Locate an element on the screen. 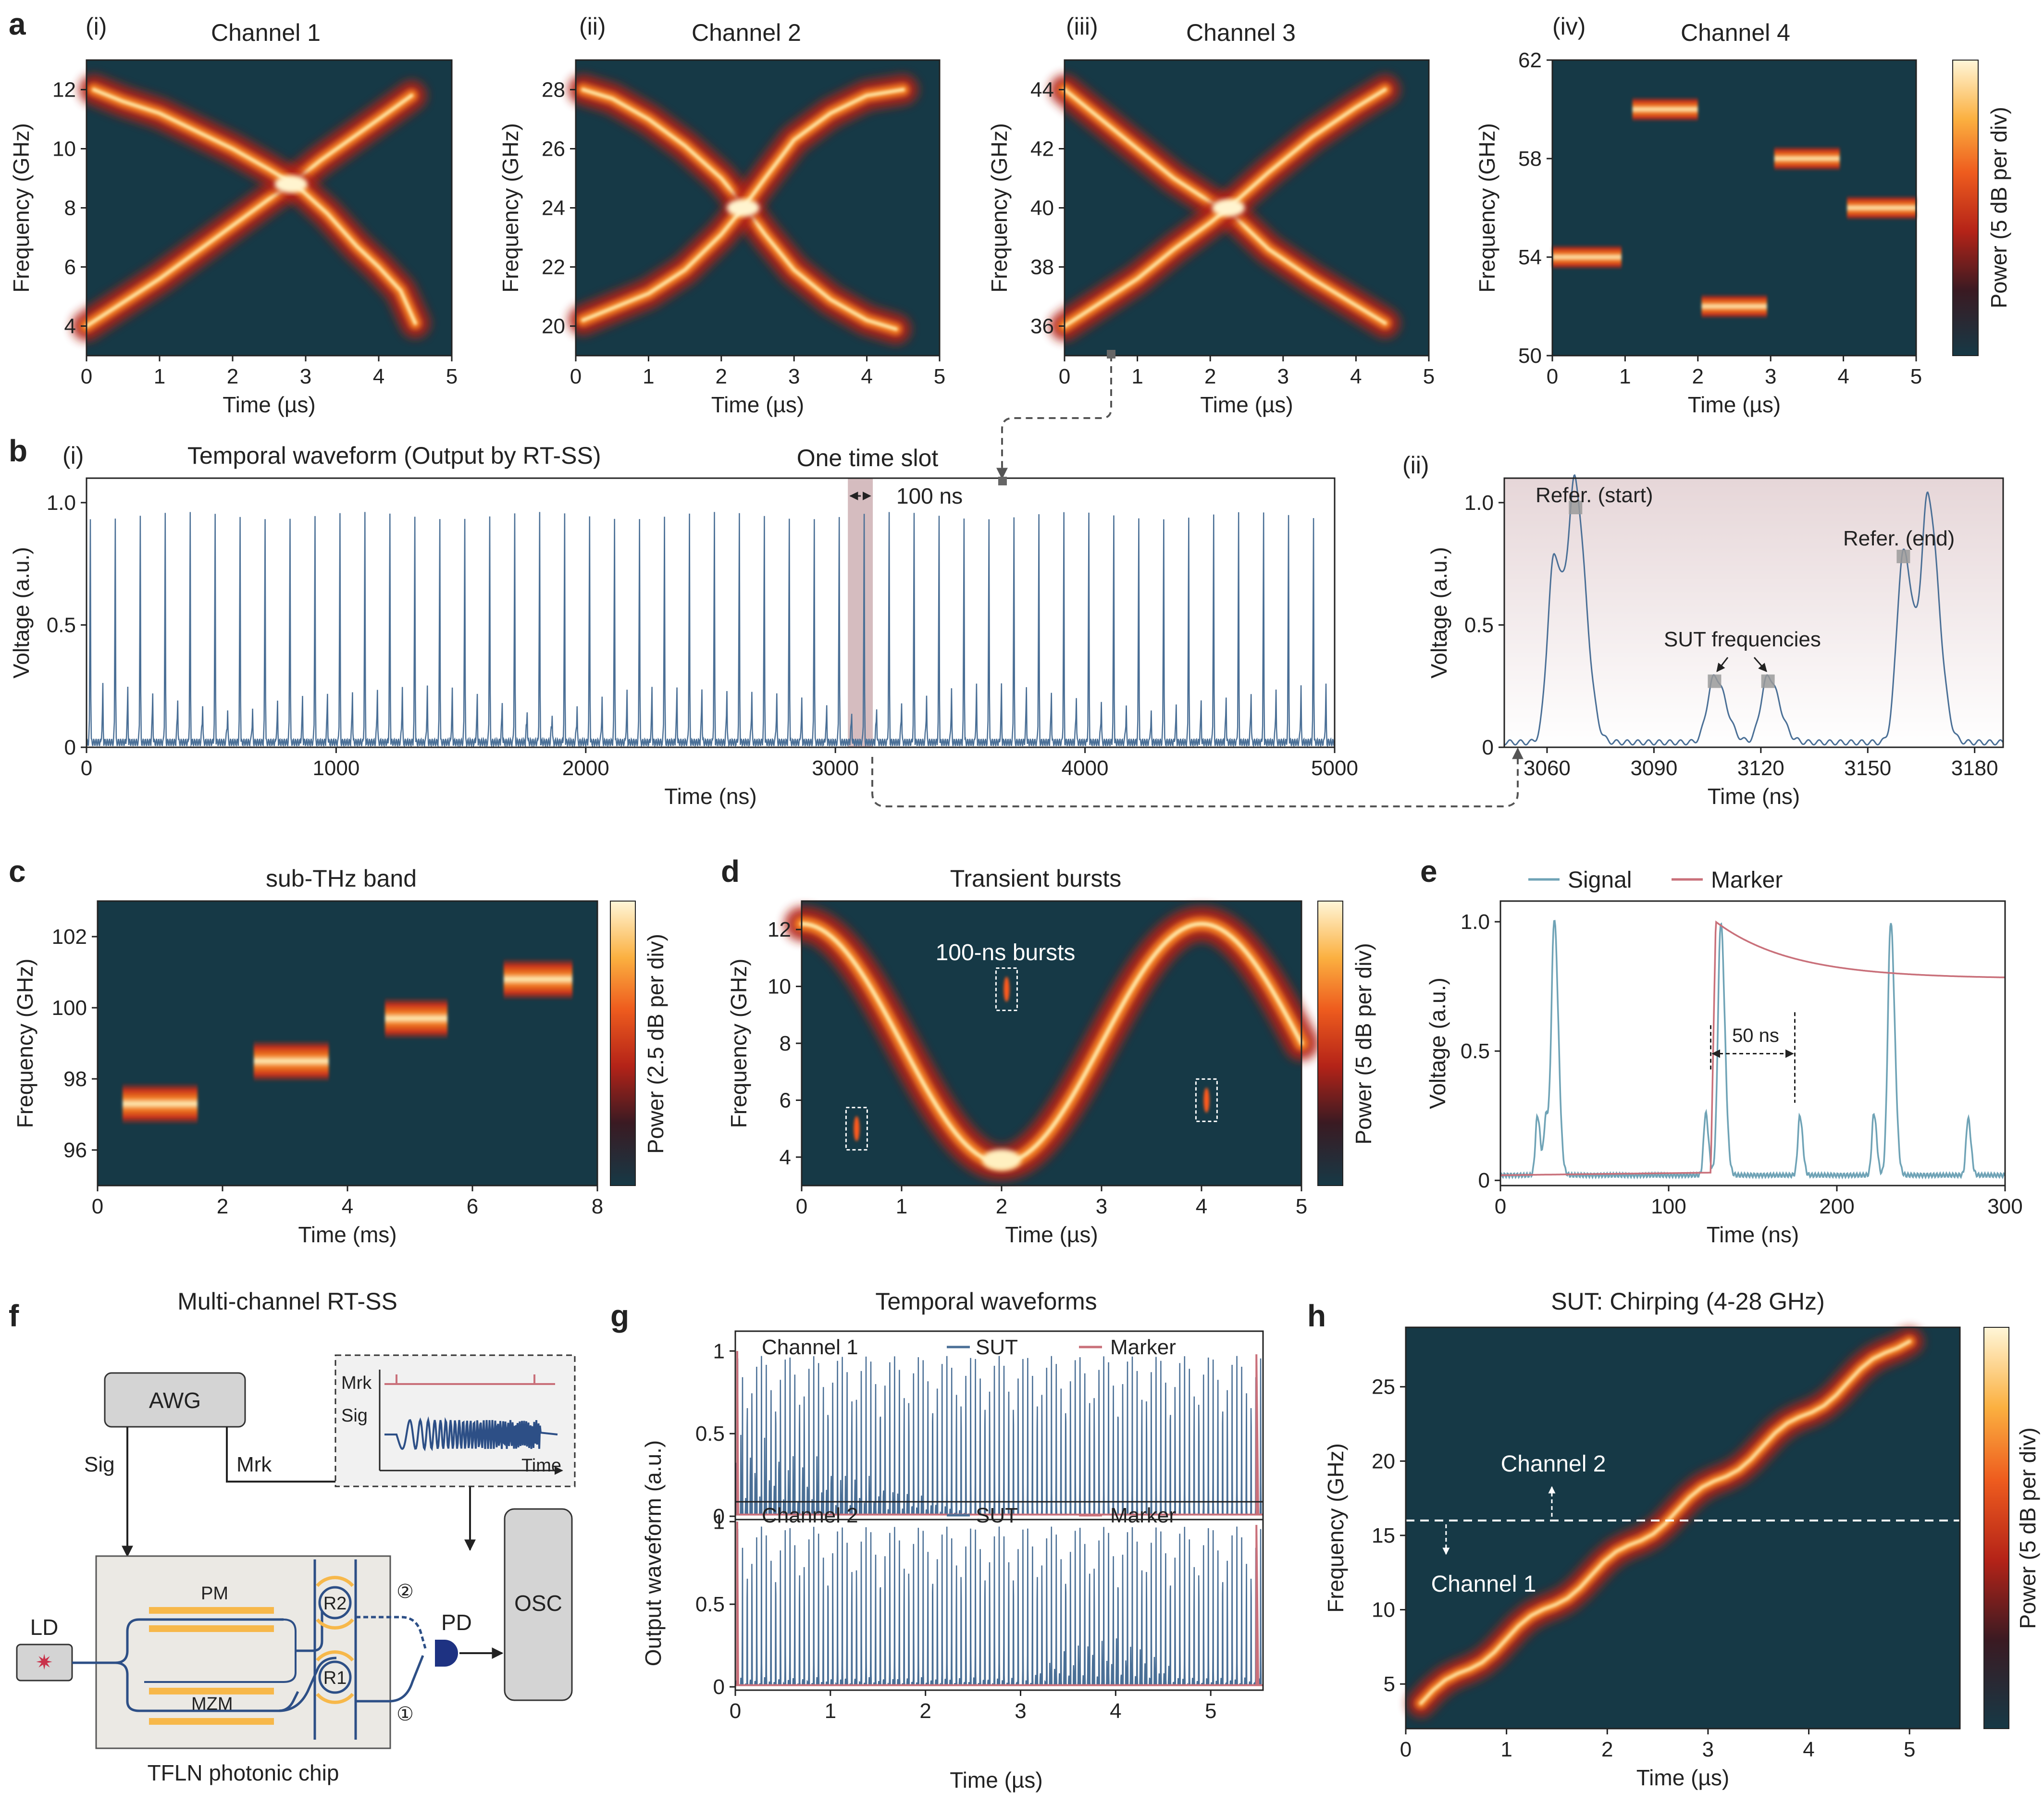 Image resolution: width=2044 pixels, height=1793 pixels. a4-xtick-label: 2 is located at coordinates (1698, 377).